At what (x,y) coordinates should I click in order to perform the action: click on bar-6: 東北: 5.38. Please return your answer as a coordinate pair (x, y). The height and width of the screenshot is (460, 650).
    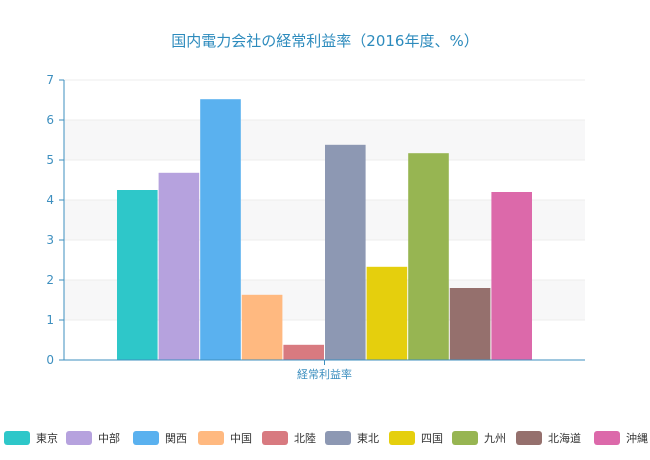
    Looking at the image, I should click on (345, 252).